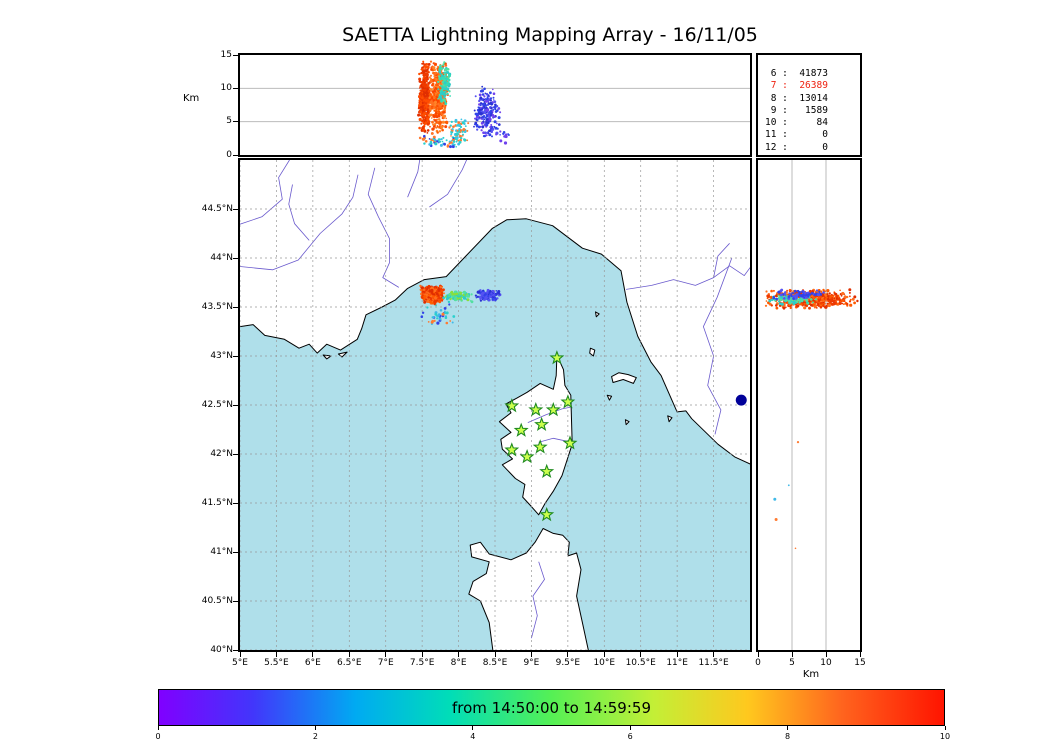  Describe the element at coordinates (796, 147) in the screenshot. I see `stat-row: 12 : 0` at that location.